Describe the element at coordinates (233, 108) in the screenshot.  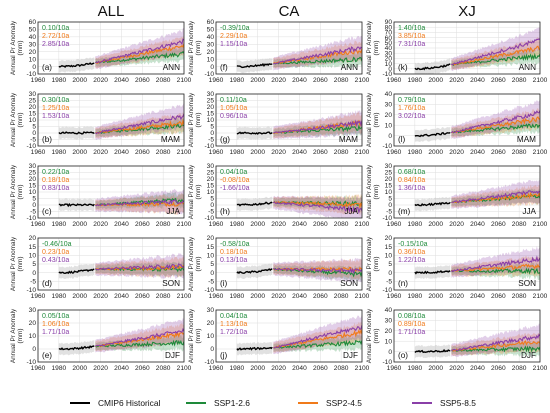
I see `trend-label: 1.05/10a` at that location.